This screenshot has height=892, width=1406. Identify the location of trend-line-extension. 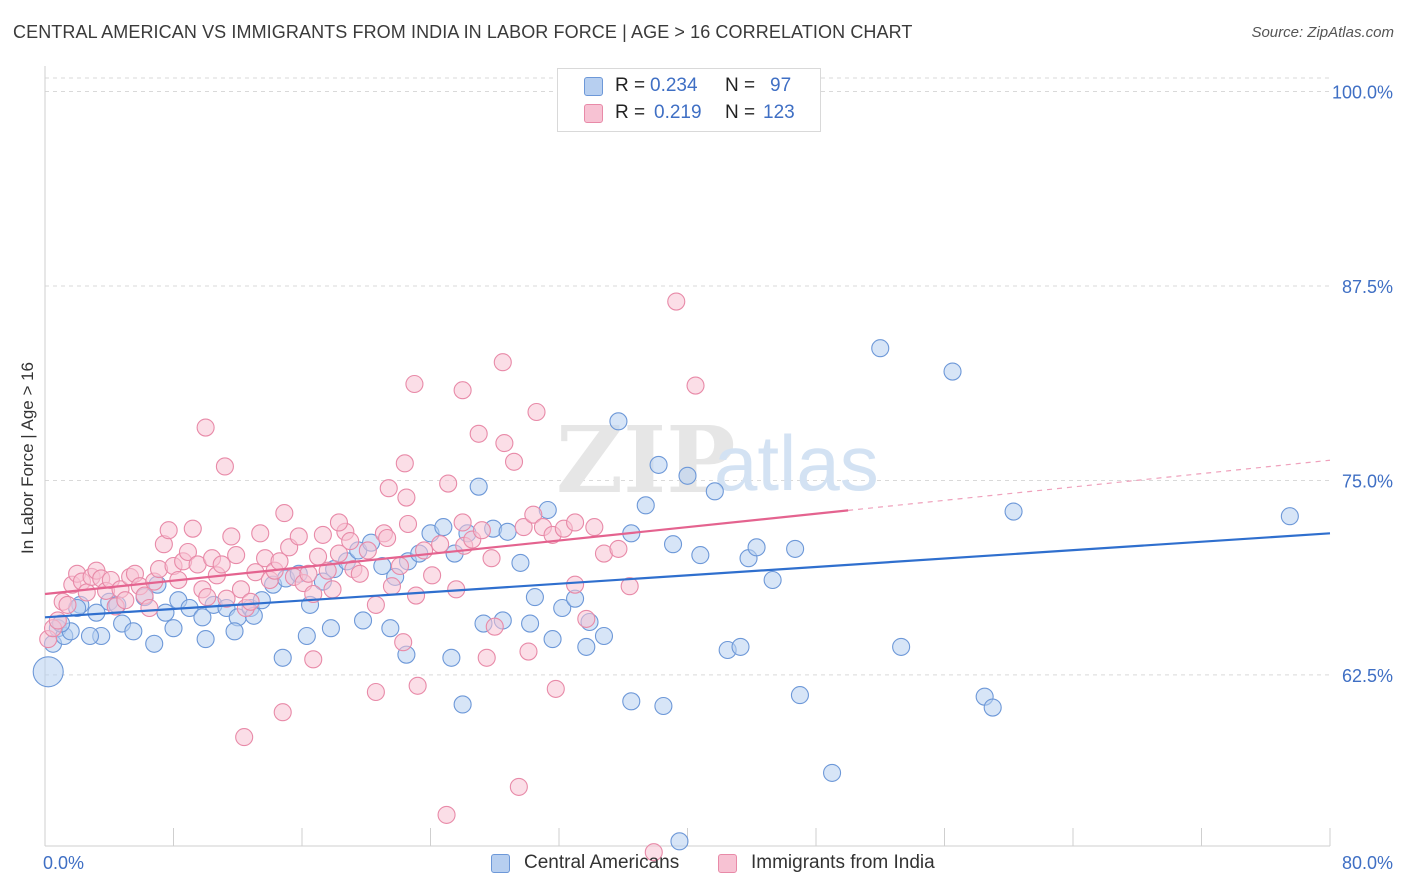
(1089, 485).